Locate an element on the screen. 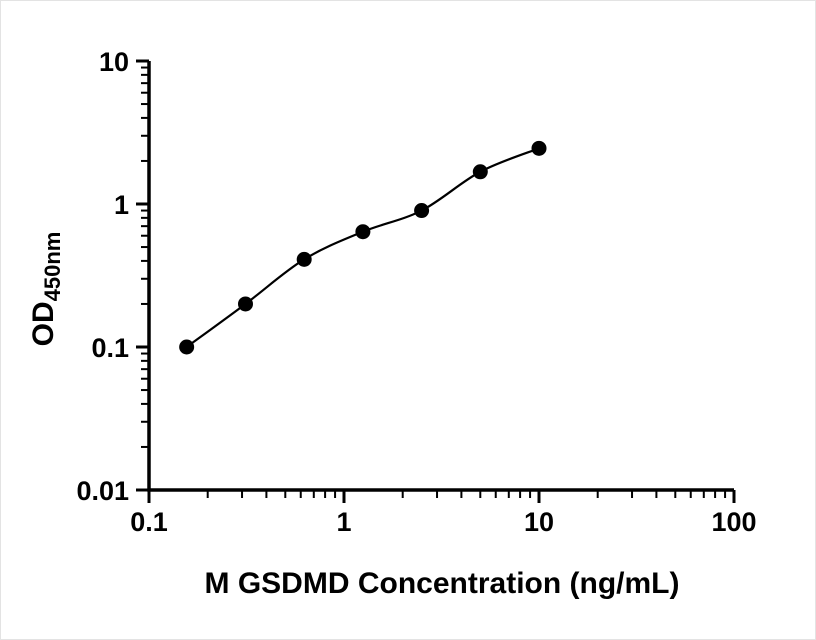 The width and height of the screenshot is (816, 640). x-tick-label: 1 is located at coordinates (343, 522).